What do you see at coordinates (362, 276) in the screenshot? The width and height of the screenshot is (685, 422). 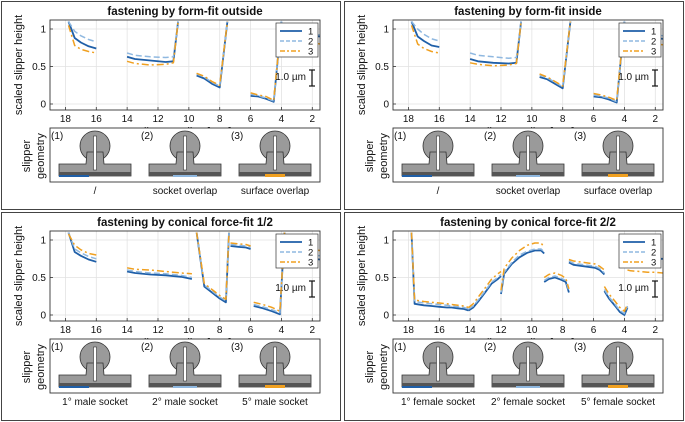 I see `y-axis-label: scaled slipper height` at bounding box center [362, 276].